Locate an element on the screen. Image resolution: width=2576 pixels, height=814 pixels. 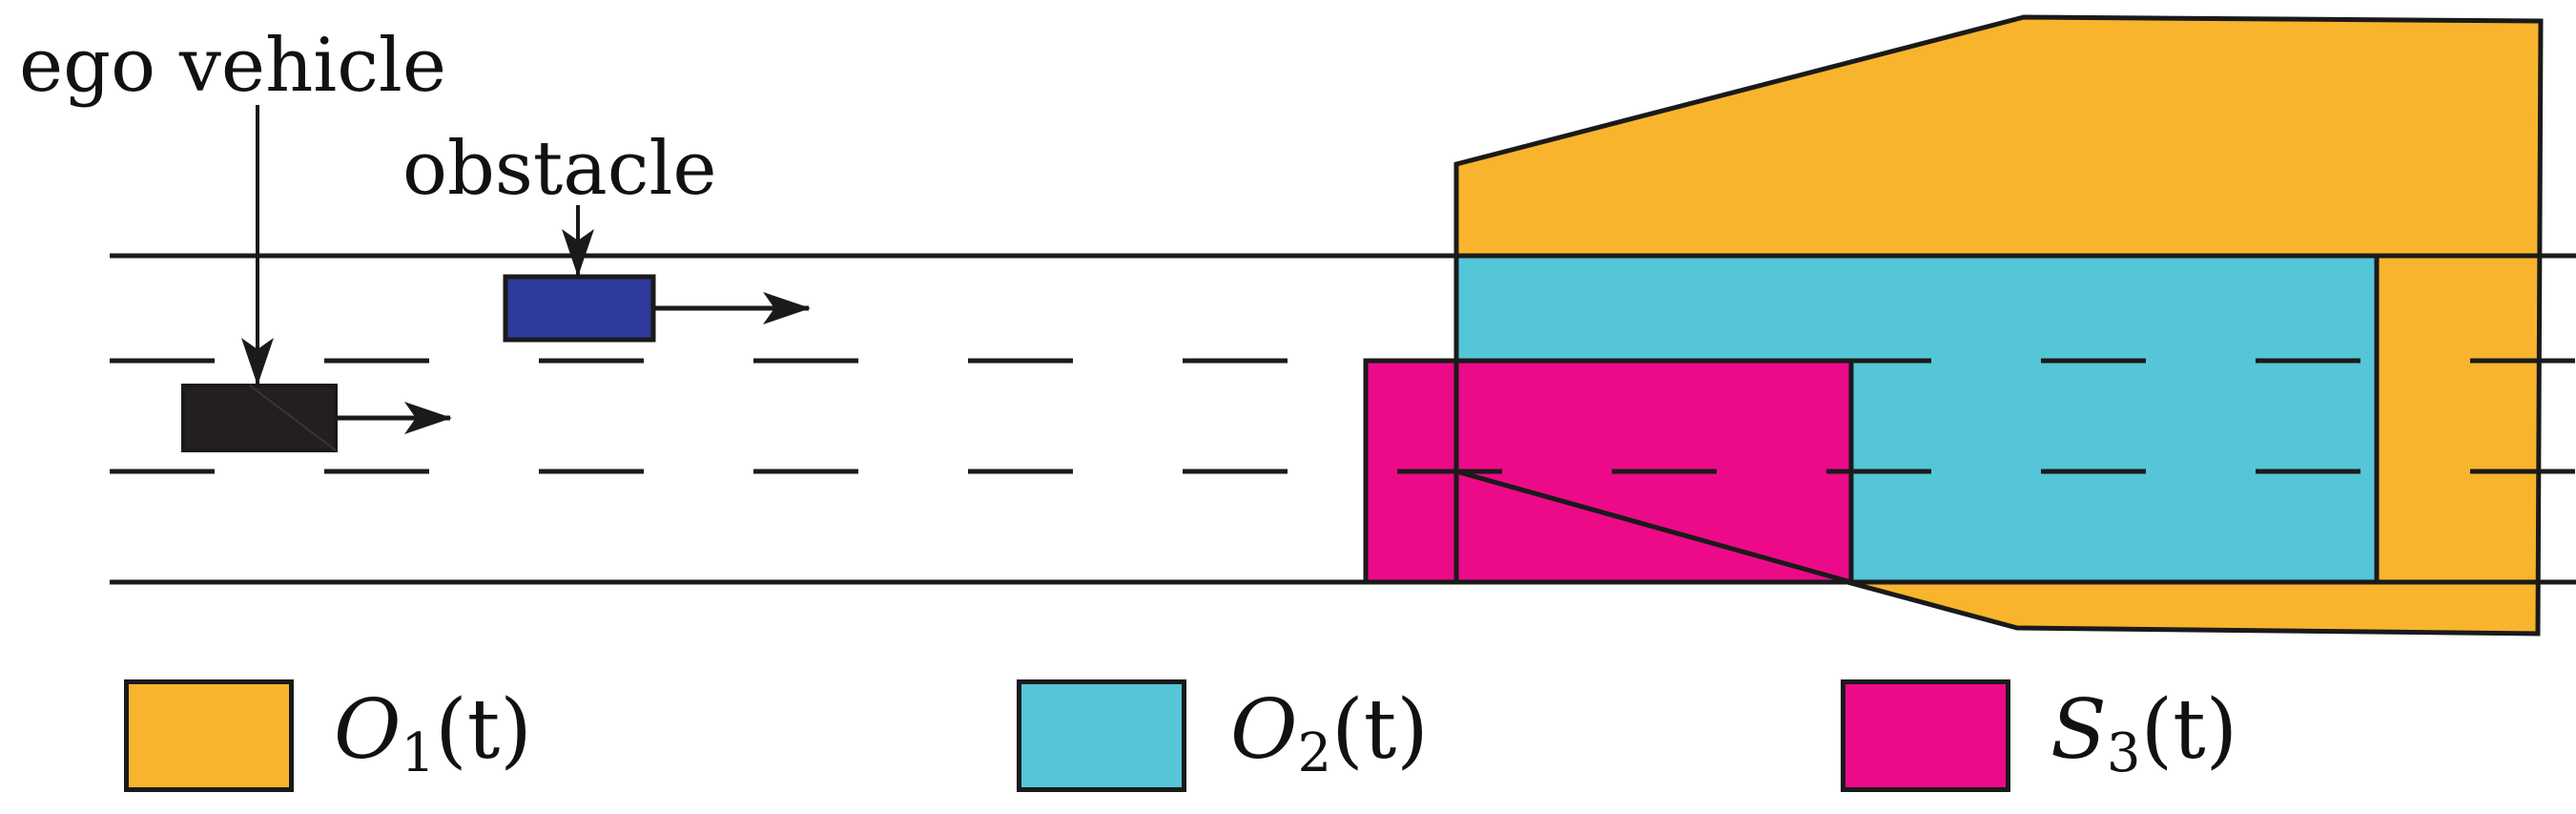
legend-label-o2: O2(t) is located at coordinates (1329, 733).